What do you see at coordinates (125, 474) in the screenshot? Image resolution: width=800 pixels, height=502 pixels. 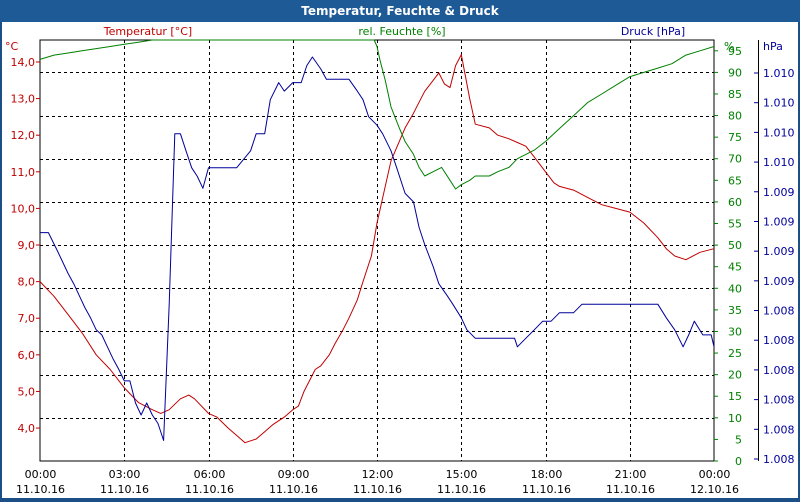 I see `x-tick-time: 03:00` at bounding box center [125, 474].